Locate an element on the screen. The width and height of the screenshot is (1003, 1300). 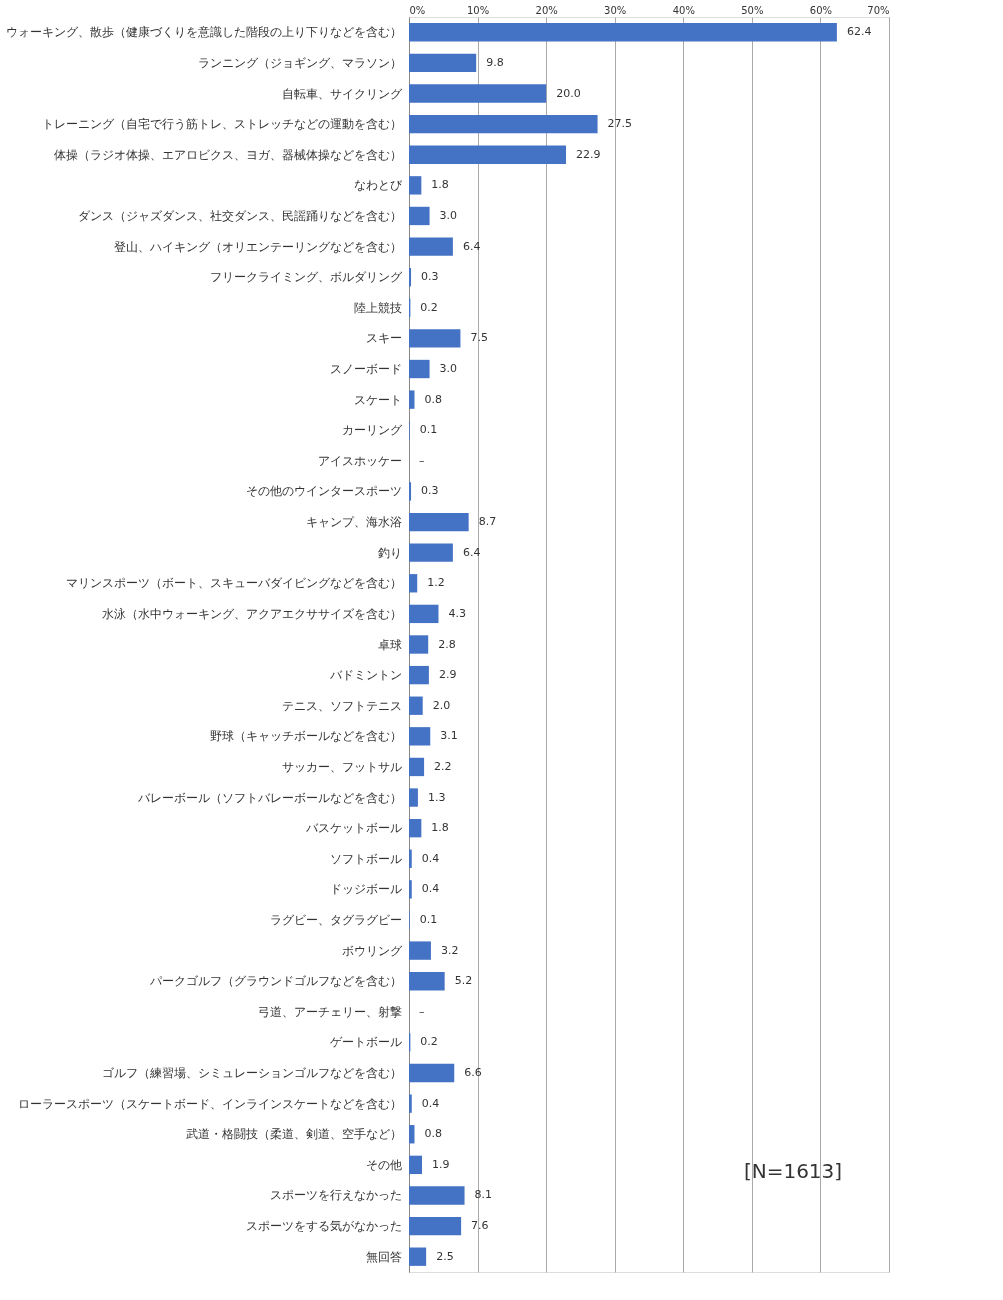
y-tick-label: スケート is located at coordinates (377, 399).